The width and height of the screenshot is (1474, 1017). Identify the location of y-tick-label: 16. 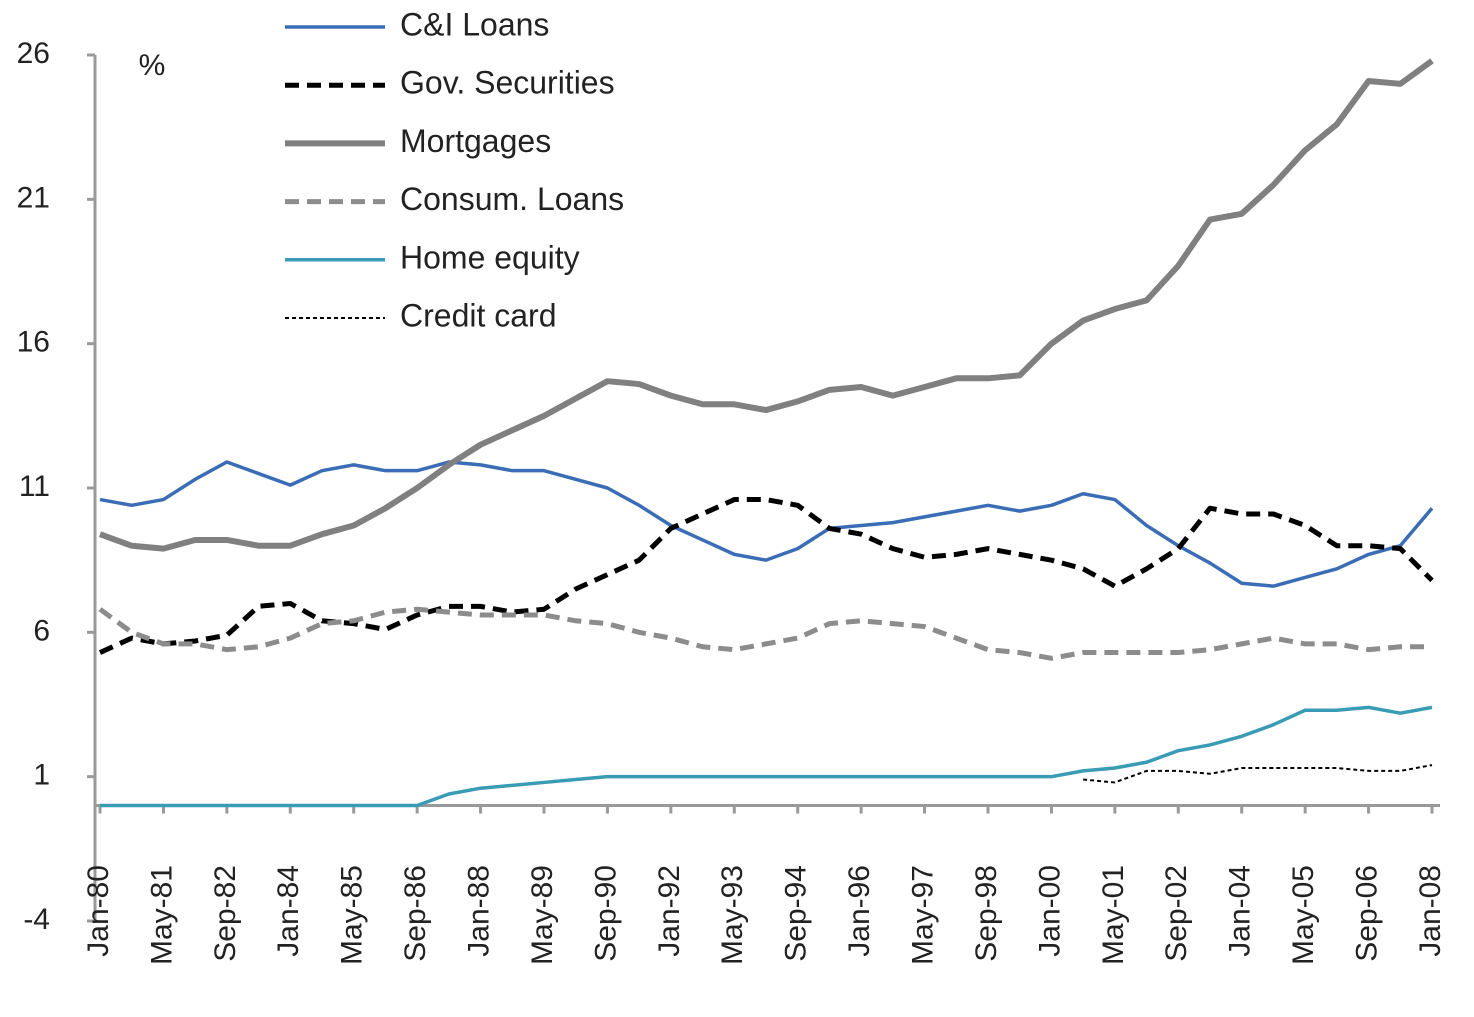
(33, 342).